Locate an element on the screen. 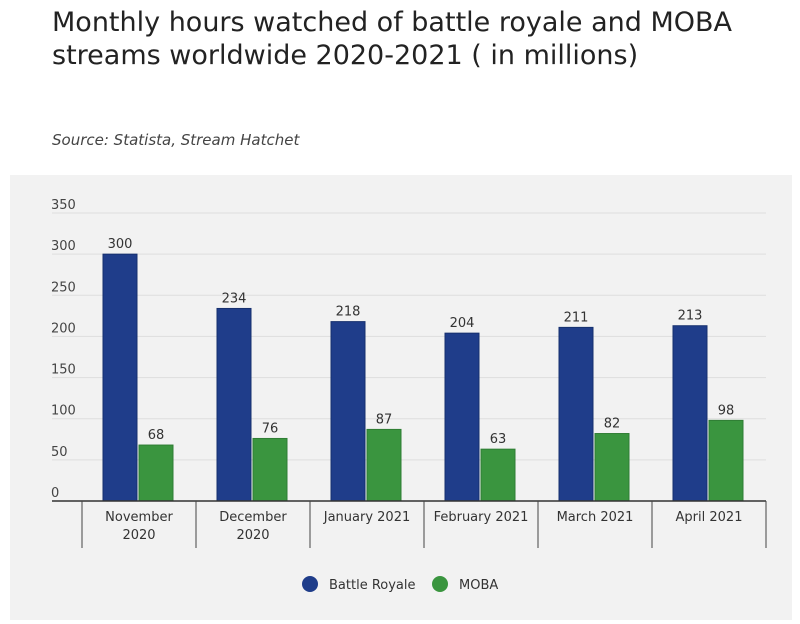 The image size is (800, 624). data-label: 76 is located at coordinates (270, 428).